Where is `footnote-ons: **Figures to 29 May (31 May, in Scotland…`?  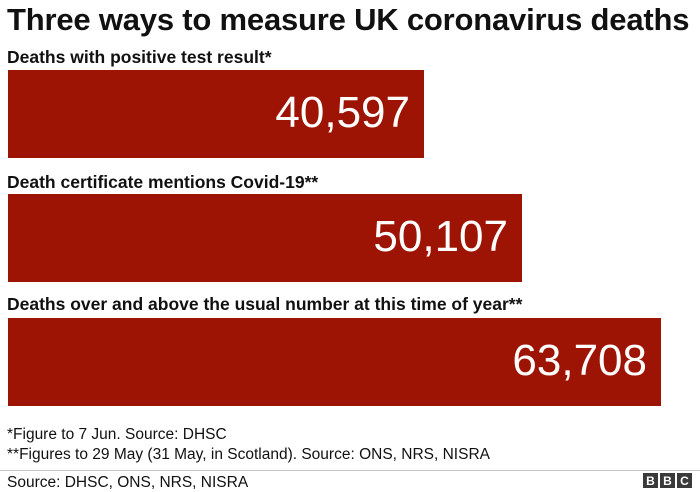
footnote-ons: **Figures to 29 May (31 May, in Scotland… is located at coordinates (248, 454).